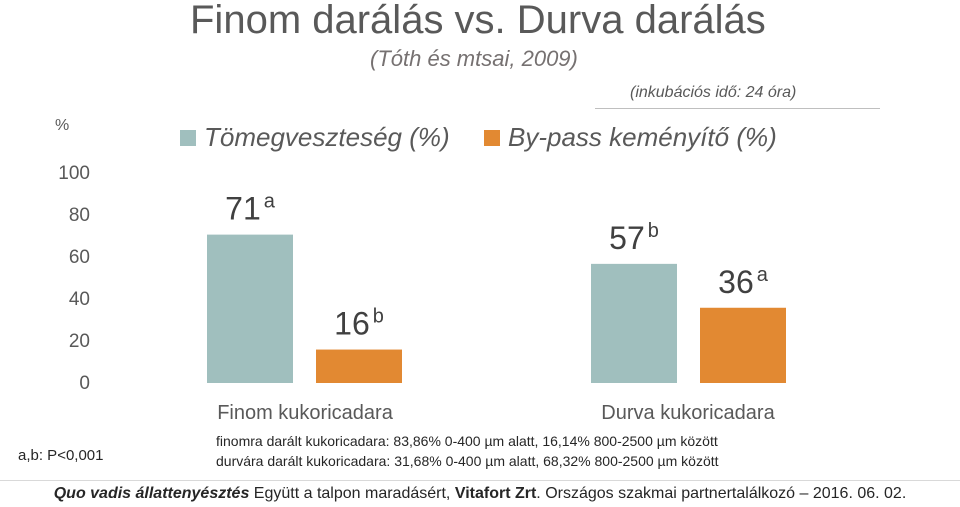 This screenshot has width=960, height=507. What do you see at coordinates (84, 383) in the screenshot?
I see `y-tick-label: 0` at bounding box center [84, 383].